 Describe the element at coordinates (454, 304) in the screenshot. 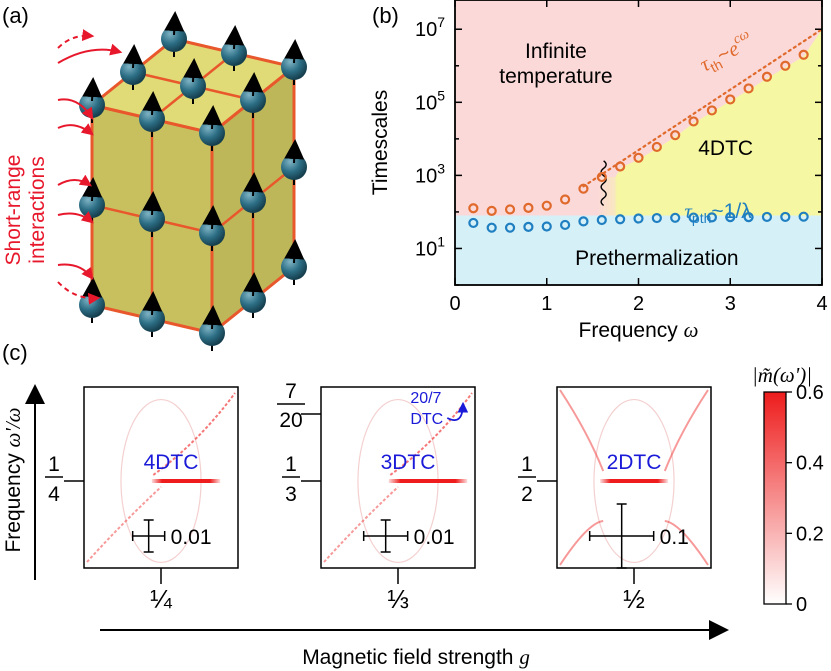

I see `x-tick-label: 0` at that location.